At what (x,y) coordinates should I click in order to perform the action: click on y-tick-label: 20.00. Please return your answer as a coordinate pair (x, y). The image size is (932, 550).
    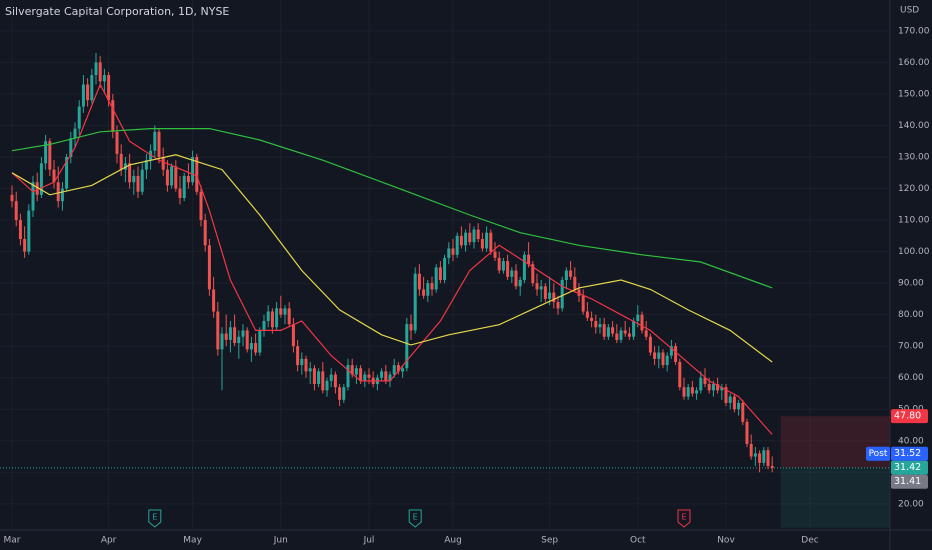
    Looking at the image, I should click on (911, 504).